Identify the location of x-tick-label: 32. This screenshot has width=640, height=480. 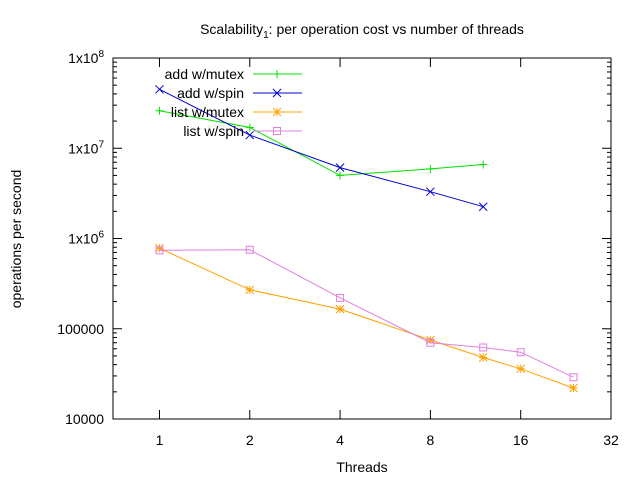
(611, 440).